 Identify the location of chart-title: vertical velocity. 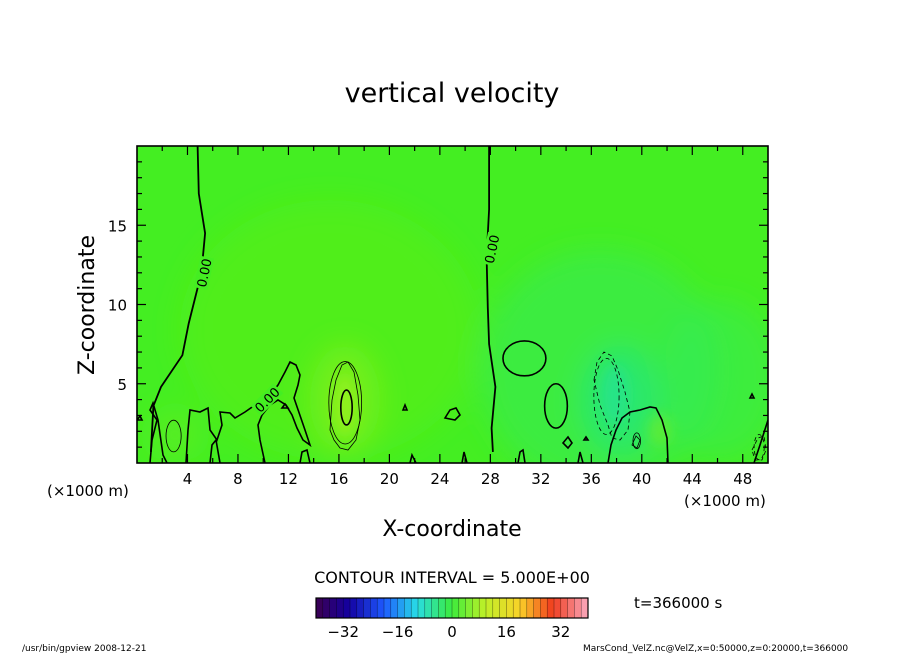
(452, 93).